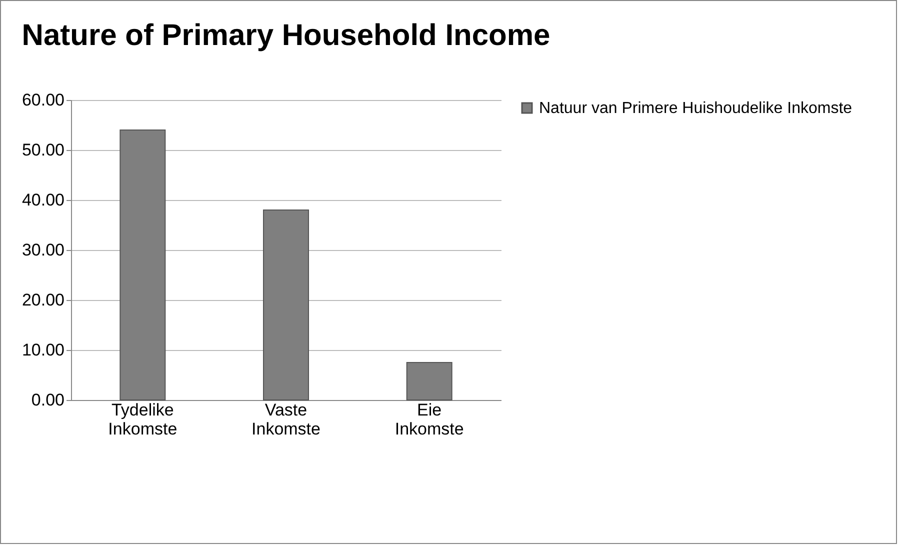 This screenshot has height=548, width=901. I want to click on y-tick-label: 0.00, so click(47, 400).